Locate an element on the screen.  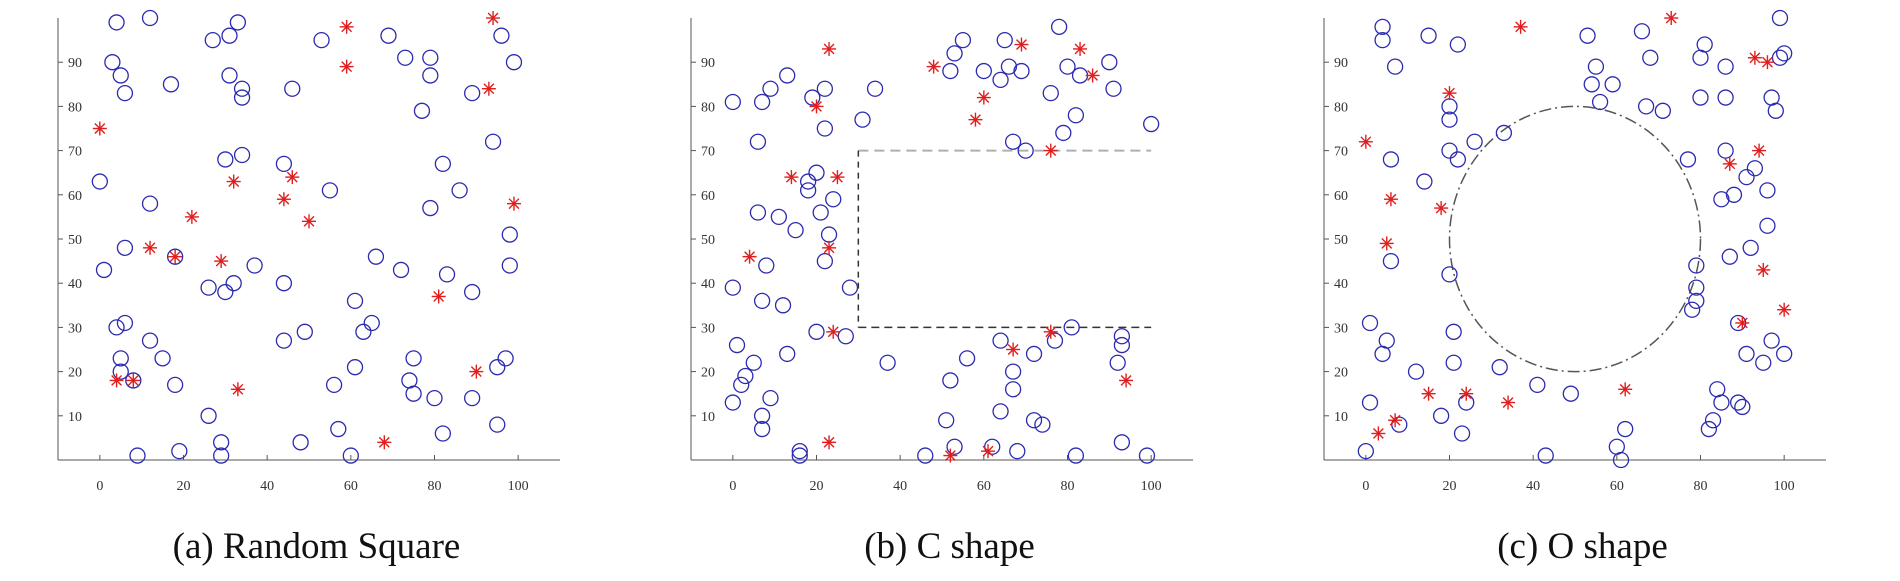
x-tick-label: 60 is located at coordinates (1617, 486).